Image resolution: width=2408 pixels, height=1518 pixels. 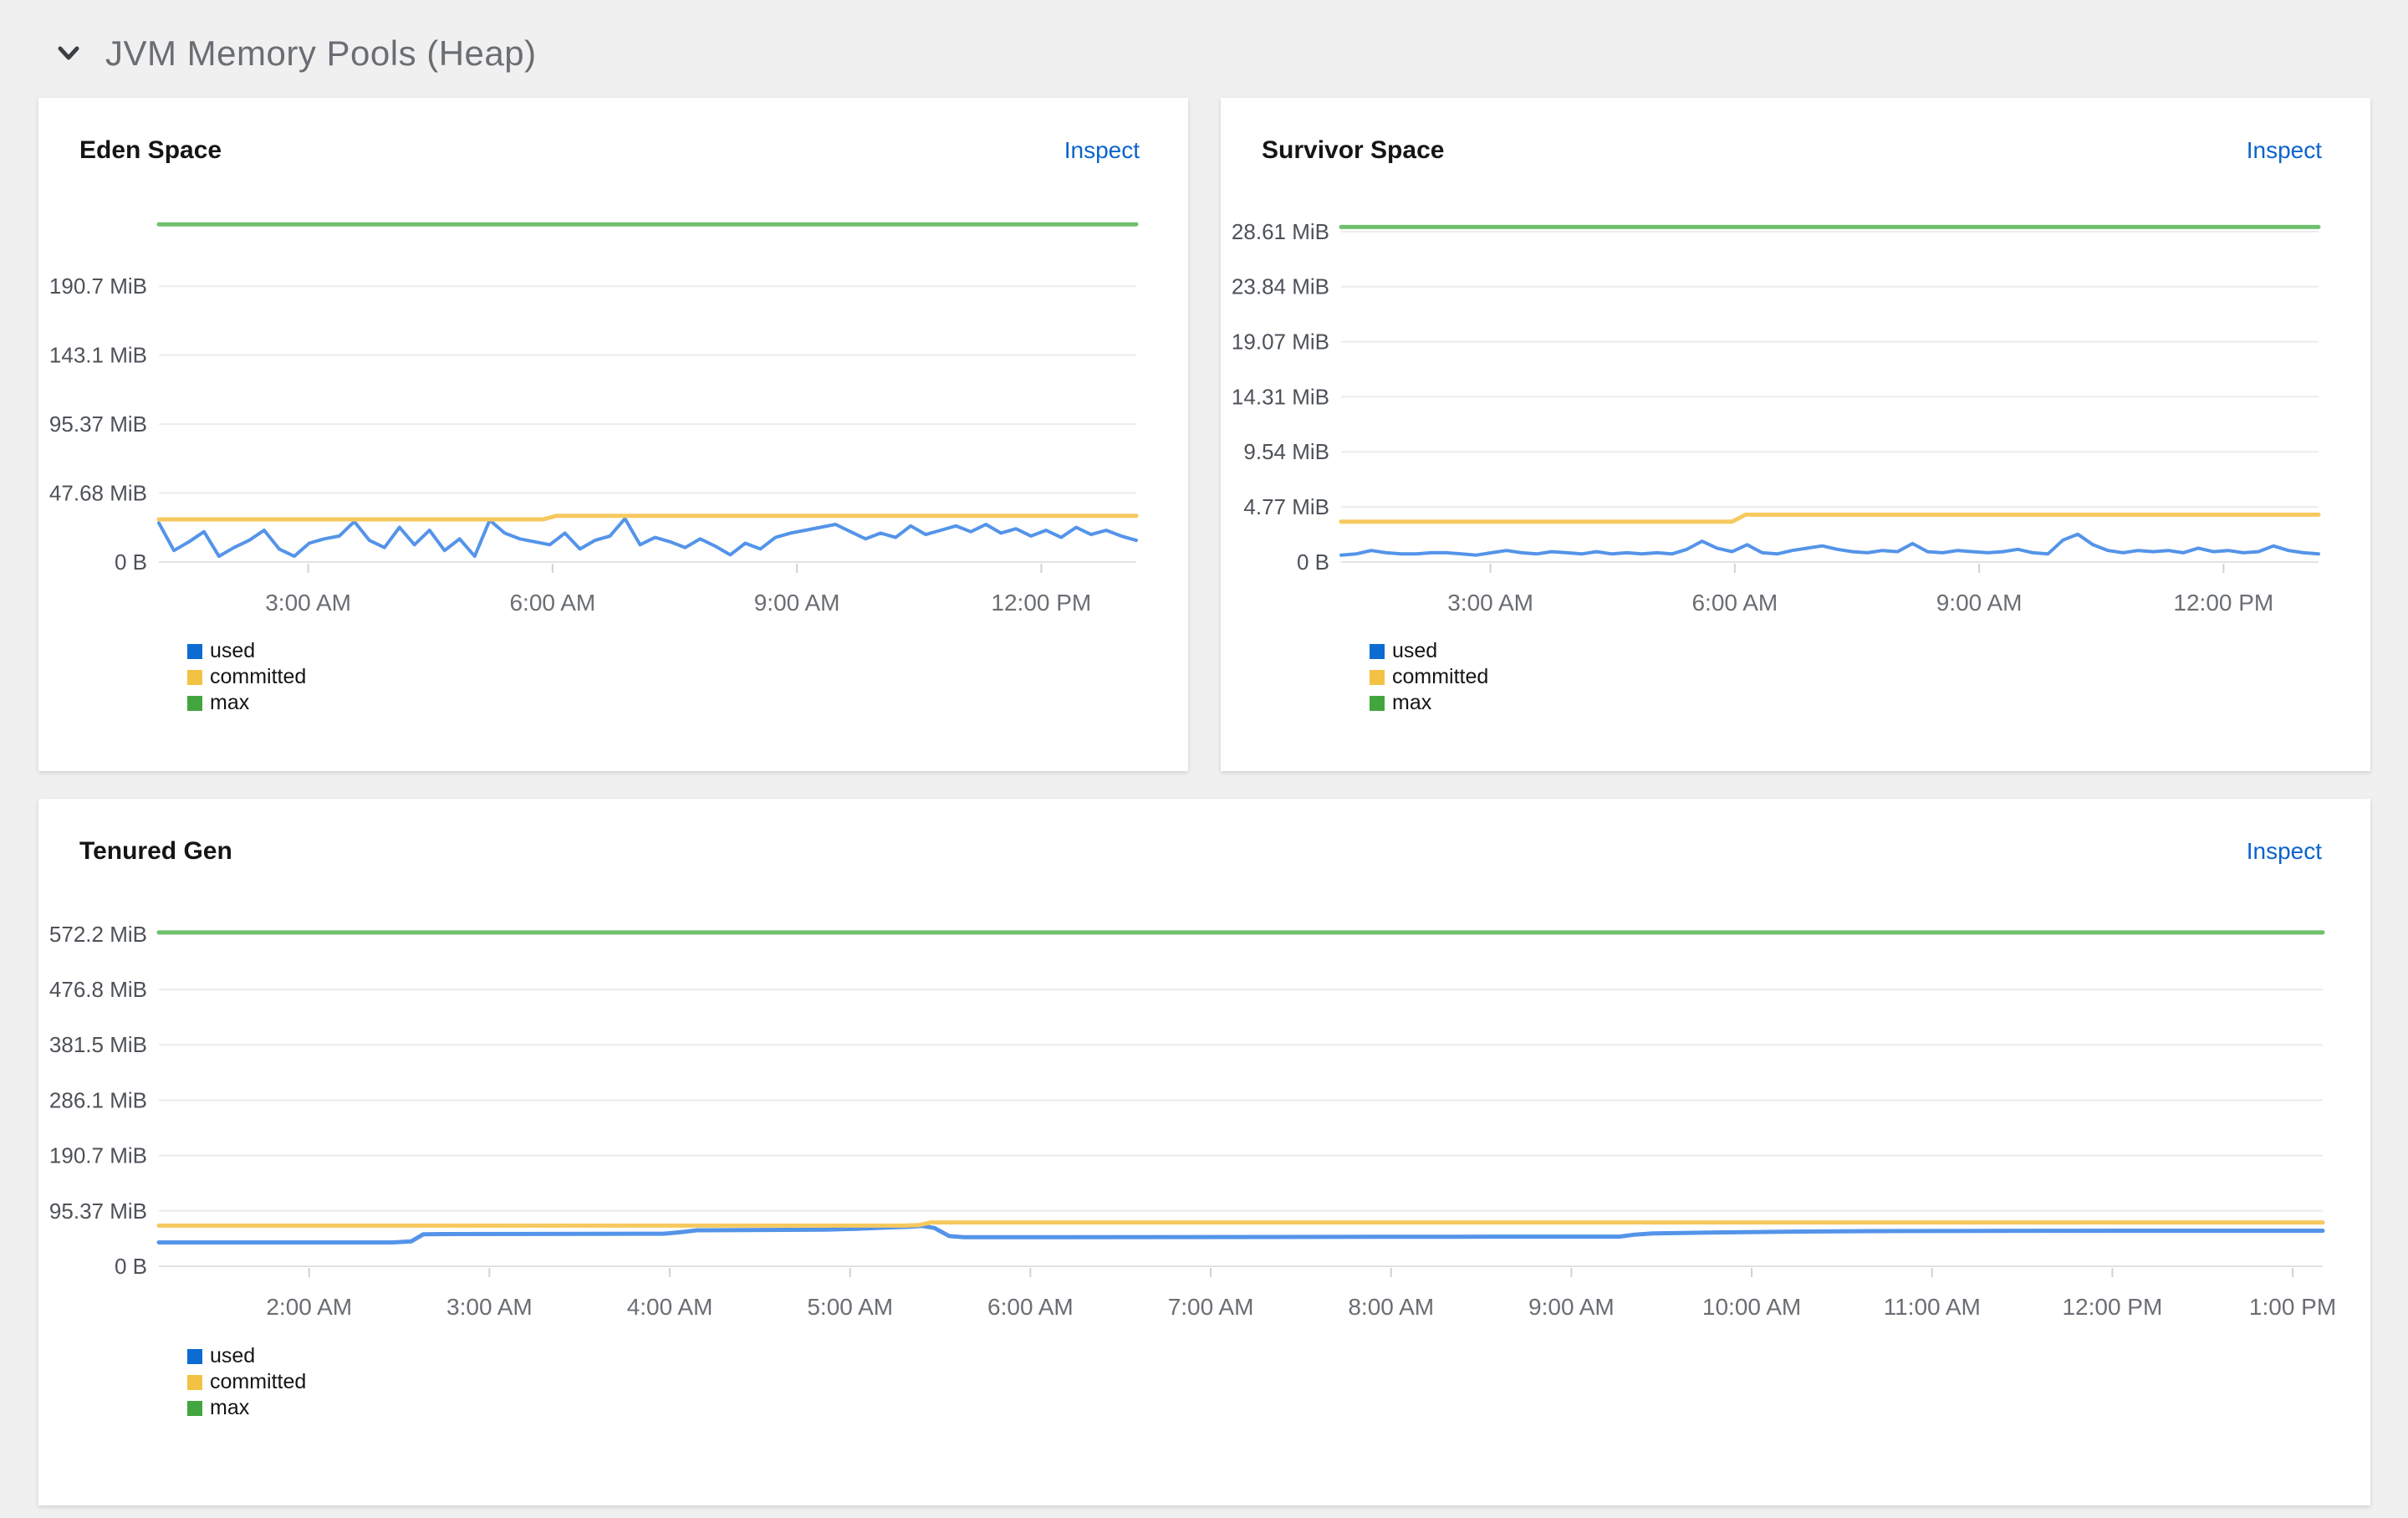 I want to click on inspect-link-survivor-space: Inspect, so click(x=2284, y=150).